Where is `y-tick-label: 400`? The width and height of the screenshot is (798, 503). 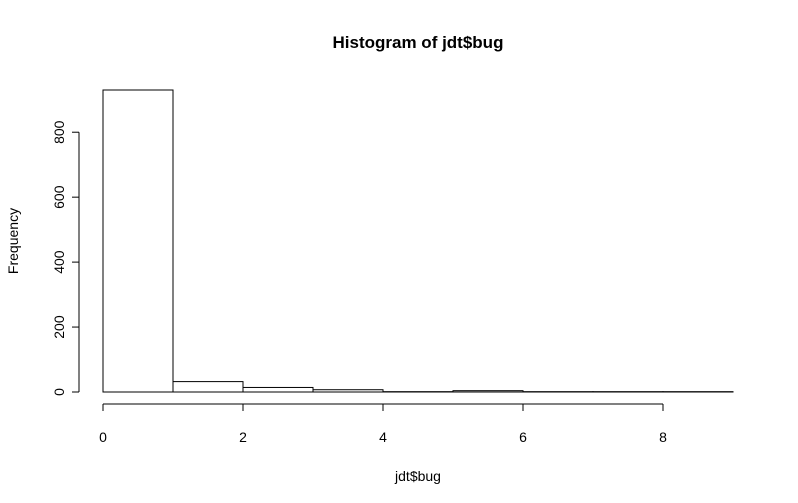 y-tick-label: 400 is located at coordinates (59, 262).